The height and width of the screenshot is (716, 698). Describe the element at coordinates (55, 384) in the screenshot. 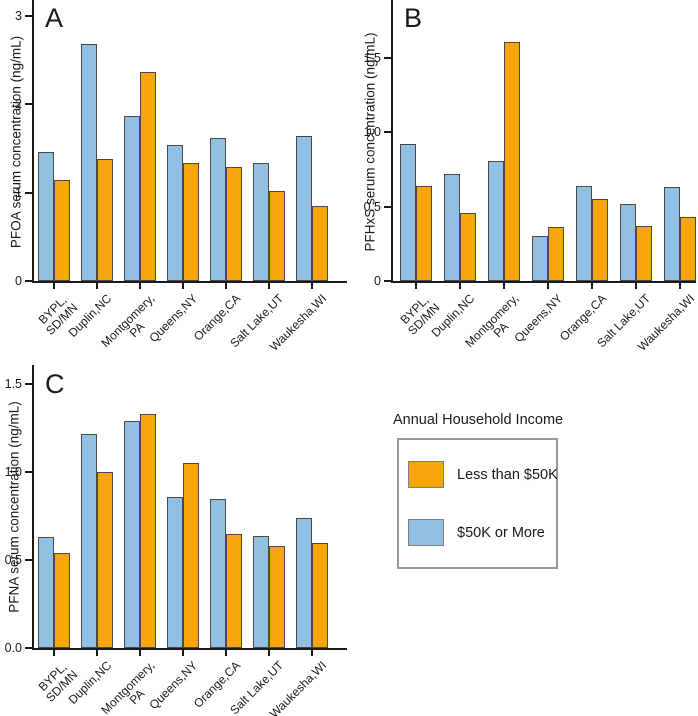

I see `panel-c-letter: C` at that location.